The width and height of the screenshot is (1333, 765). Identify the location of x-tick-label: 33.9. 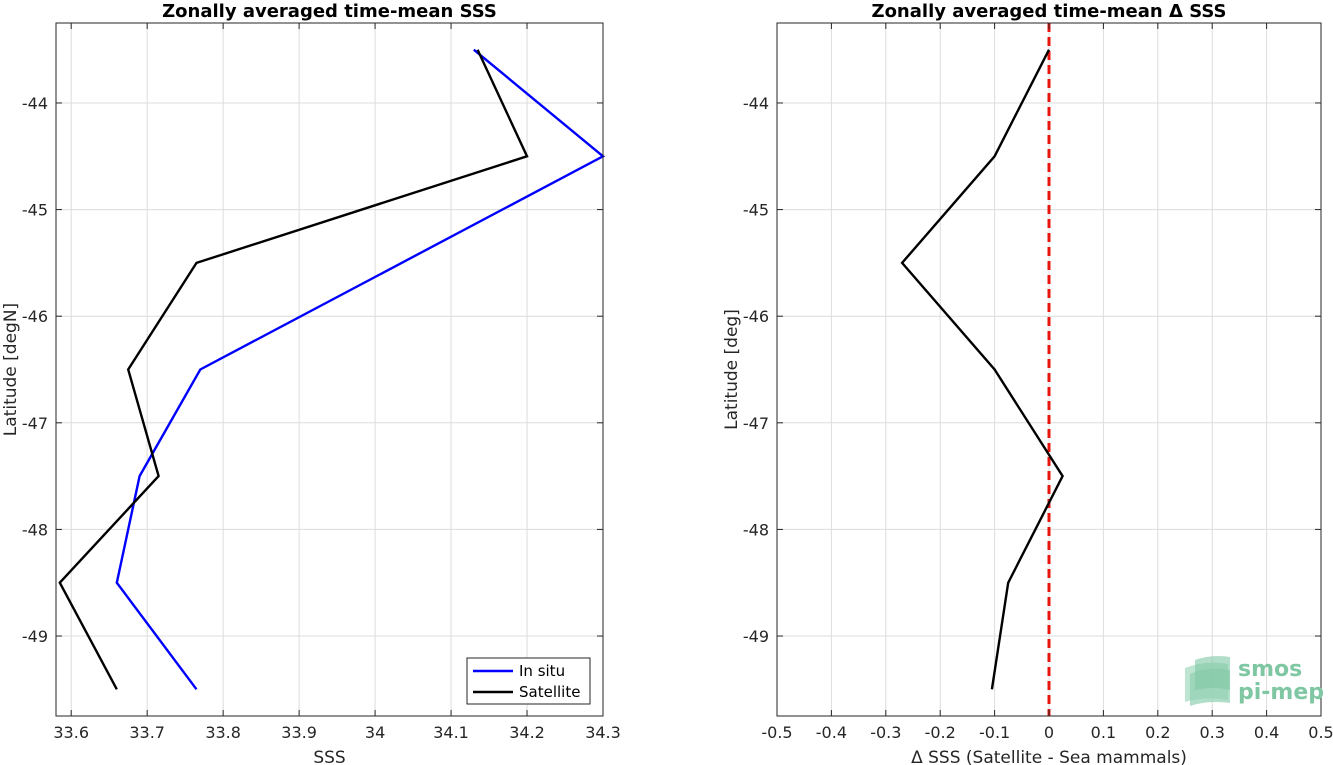
(299, 732).